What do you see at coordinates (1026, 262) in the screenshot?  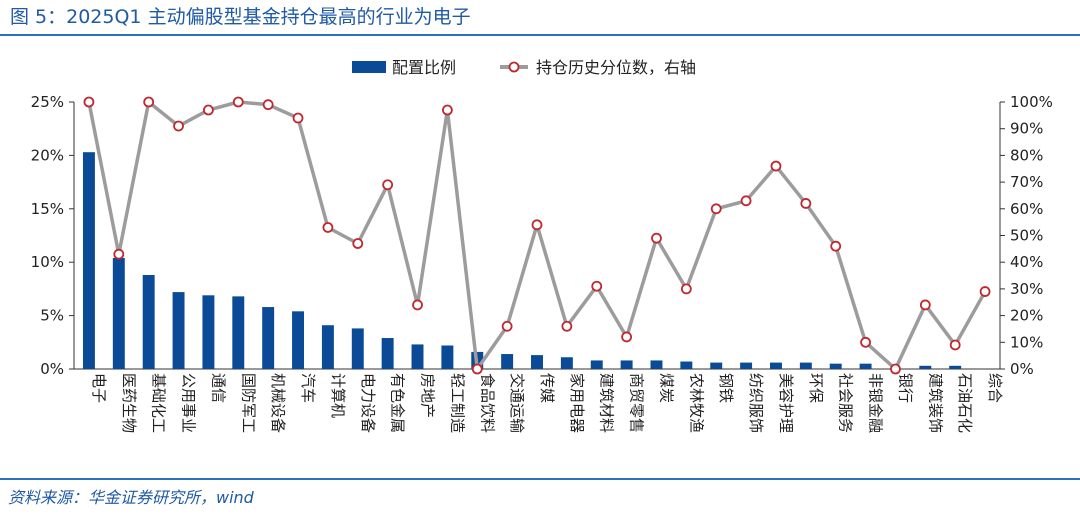 I see `right-tick-label: 40%` at bounding box center [1026, 262].